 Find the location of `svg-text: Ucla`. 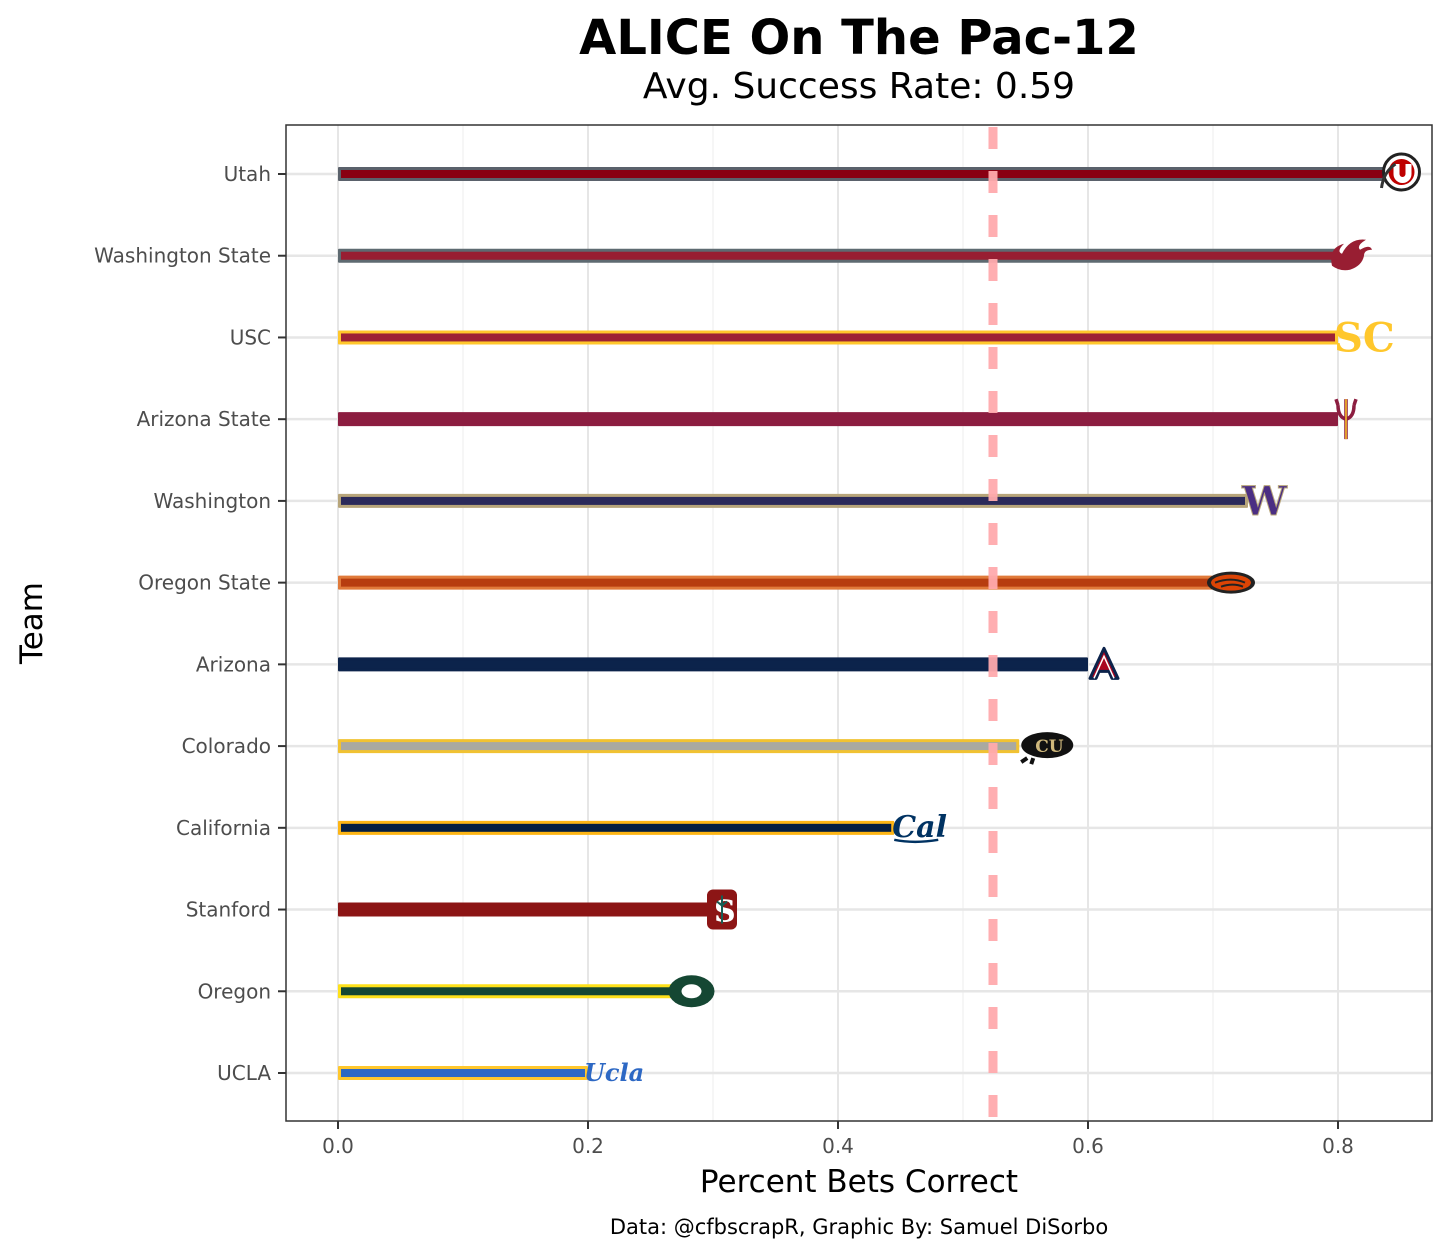

svg-text: Ucla is located at coordinates (614, 1072).